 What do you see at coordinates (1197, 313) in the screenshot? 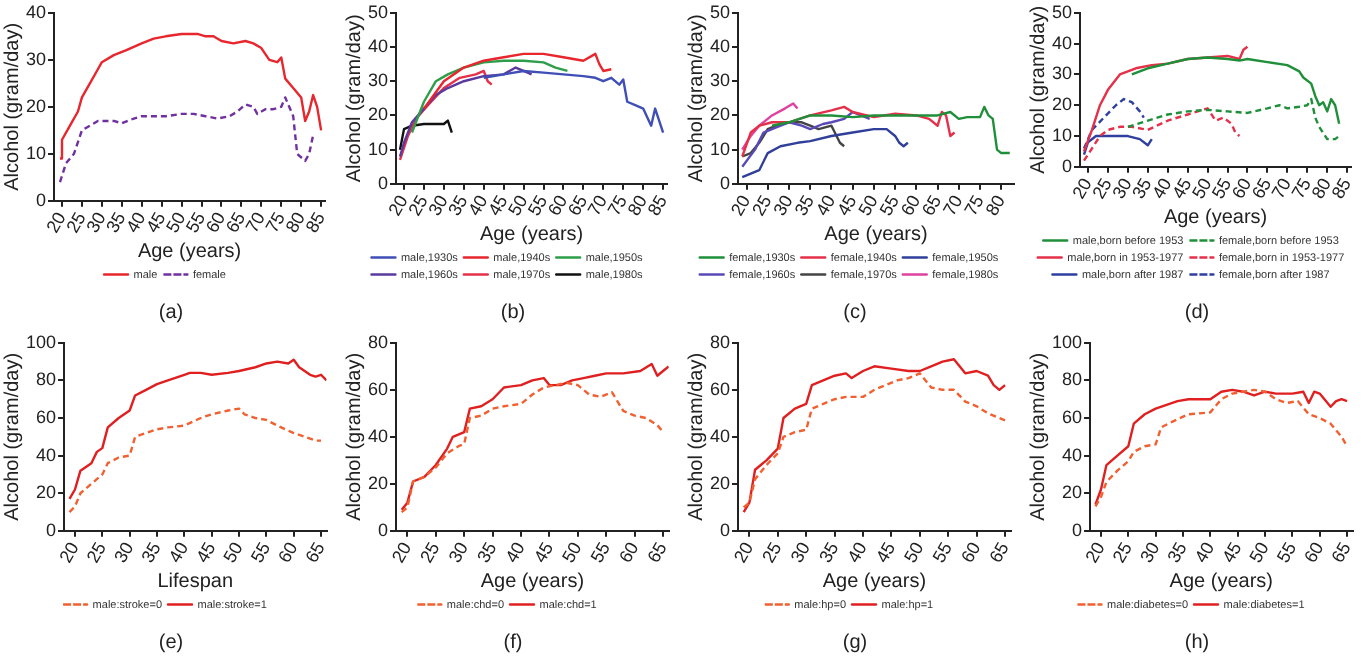
I see `text: (d)` at bounding box center [1197, 313].